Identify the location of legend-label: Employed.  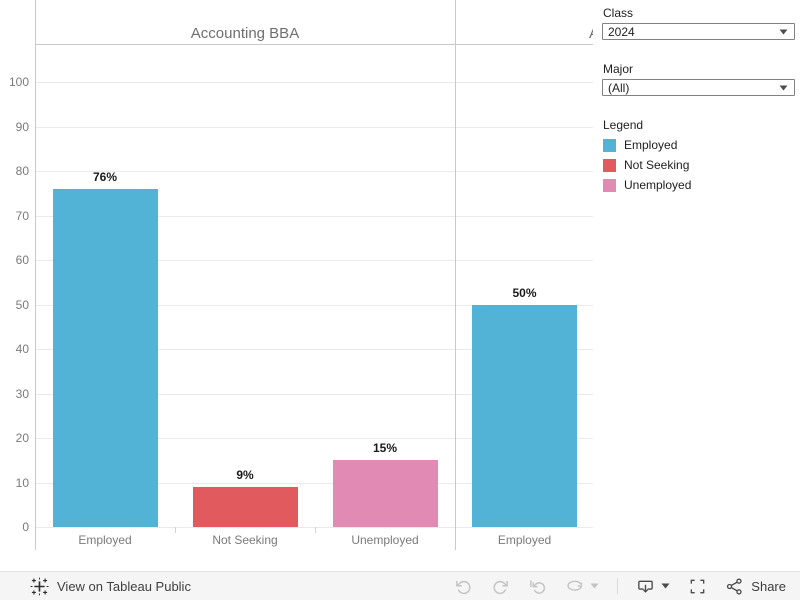
(651, 145).